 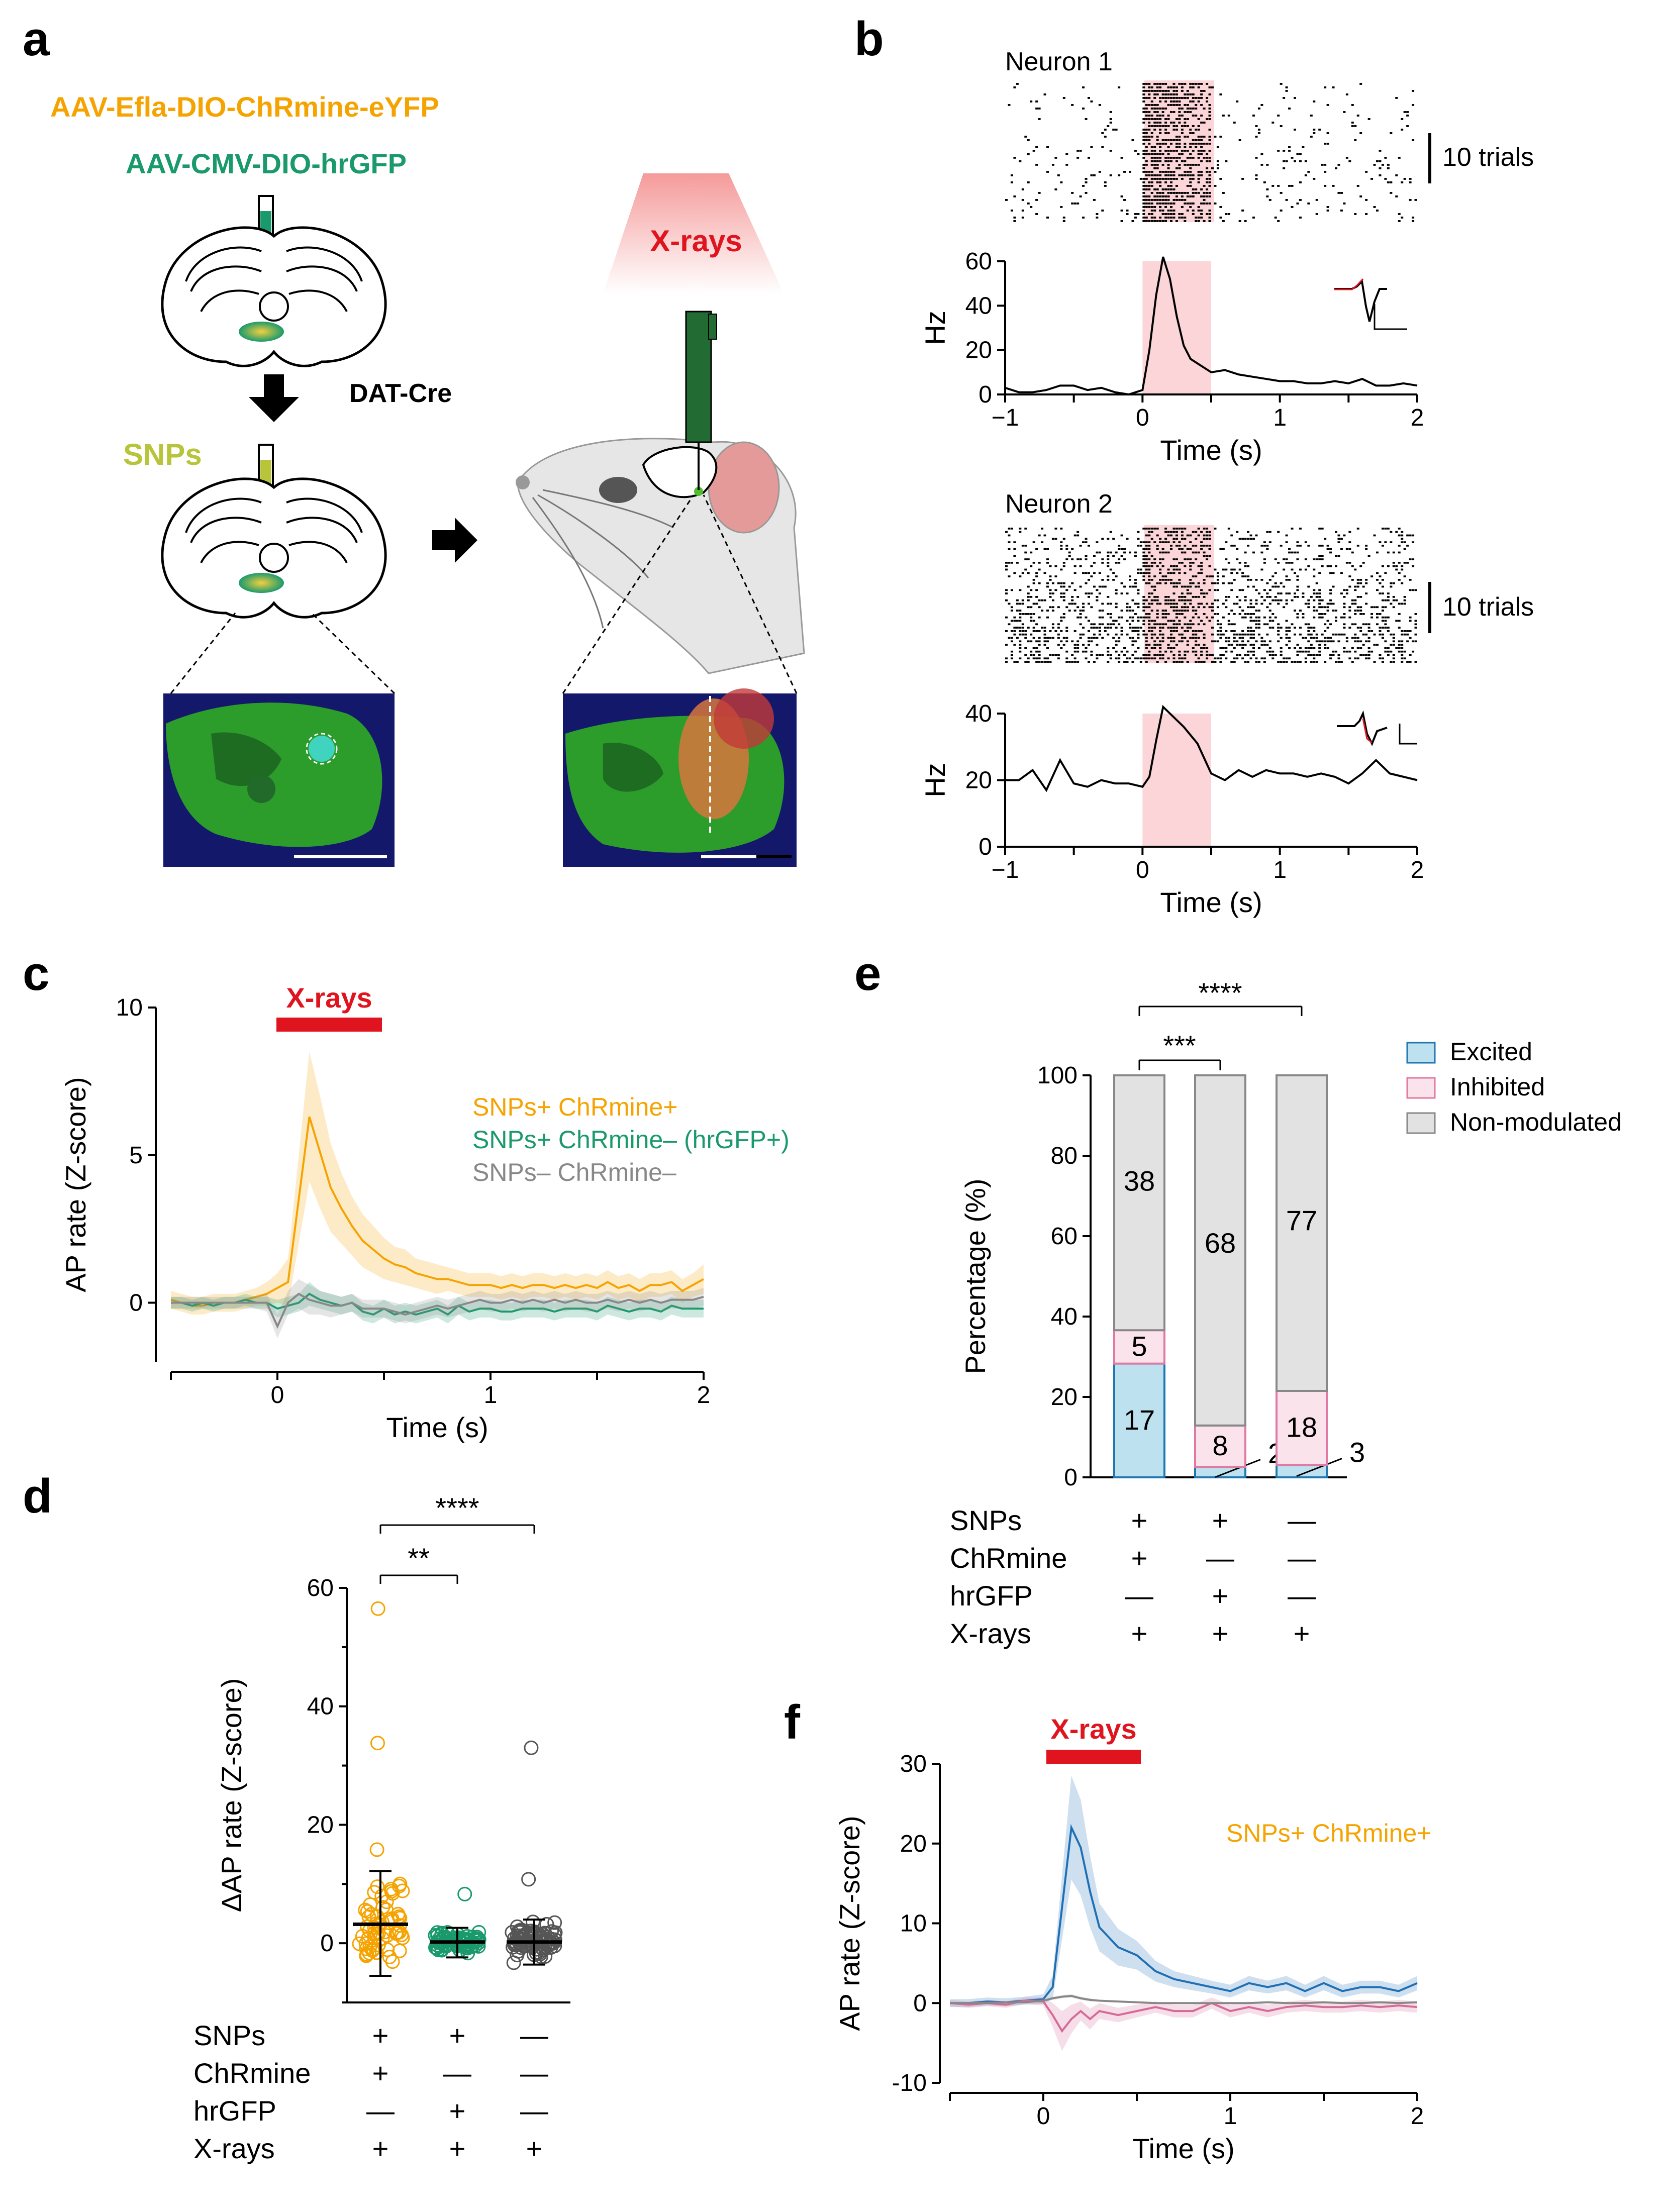 What do you see at coordinates (1238, 1468) in the screenshot?
I see `bar-count-leader` at bounding box center [1238, 1468].